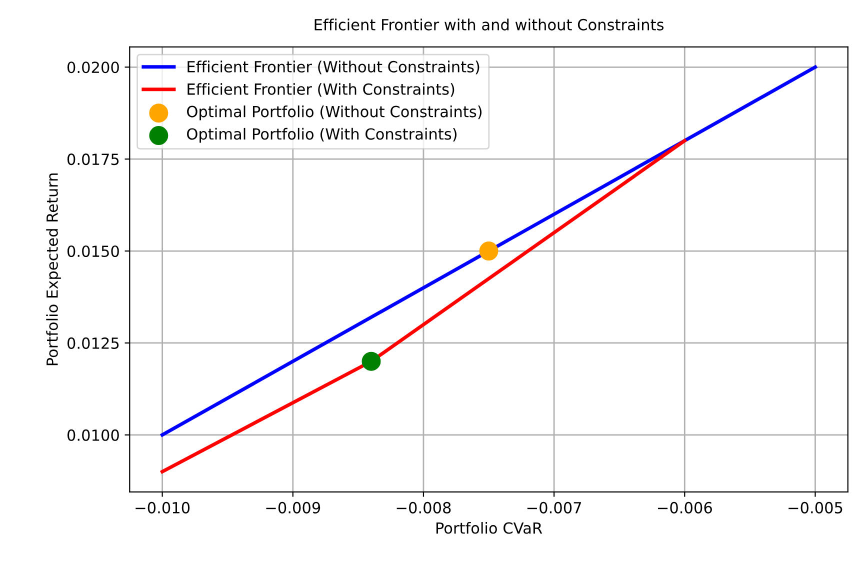 This screenshot has width=853, height=572. What do you see at coordinates (815, 508) in the screenshot?
I see `x-tick-label: −0.005` at bounding box center [815, 508].